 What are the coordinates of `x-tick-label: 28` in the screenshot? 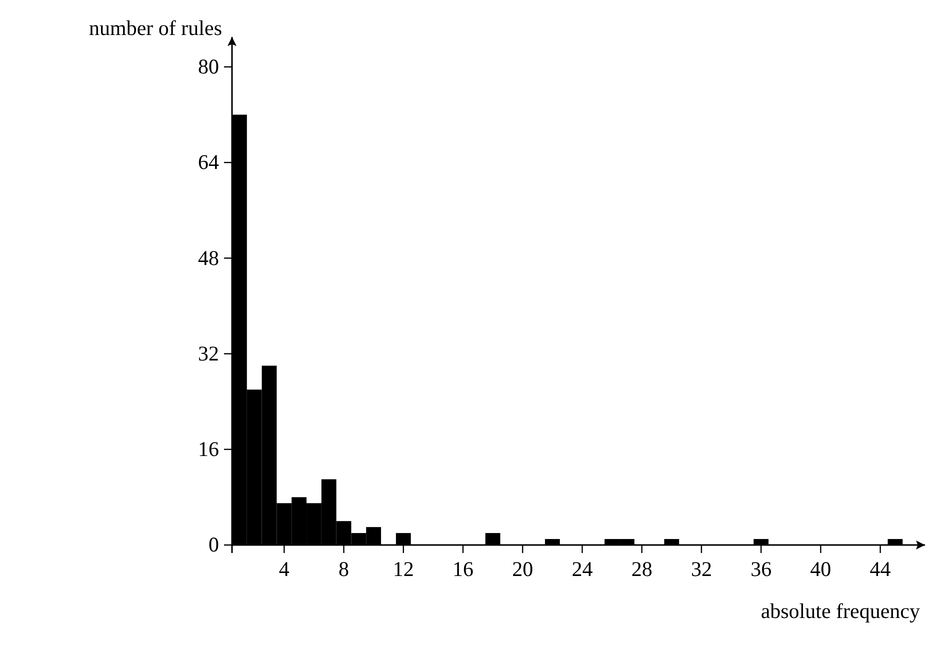 It's located at (641, 568).